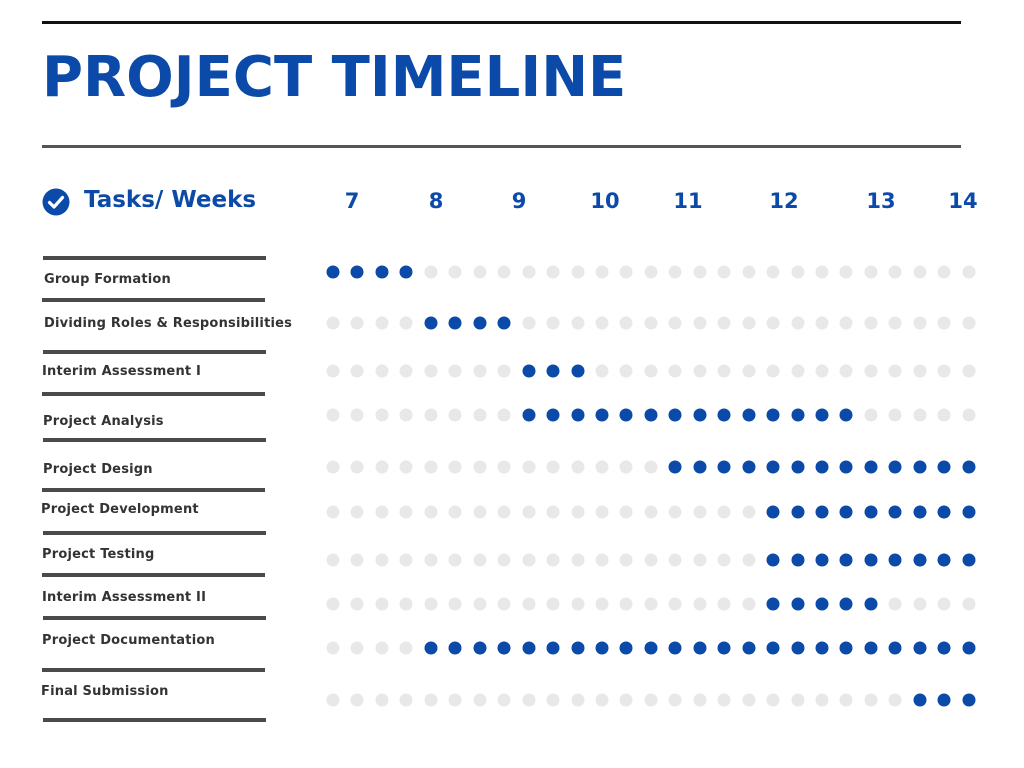 This screenshot has width=1024, height=768. I want to click on task-label: Interim Assessment I, so click(122, 371).